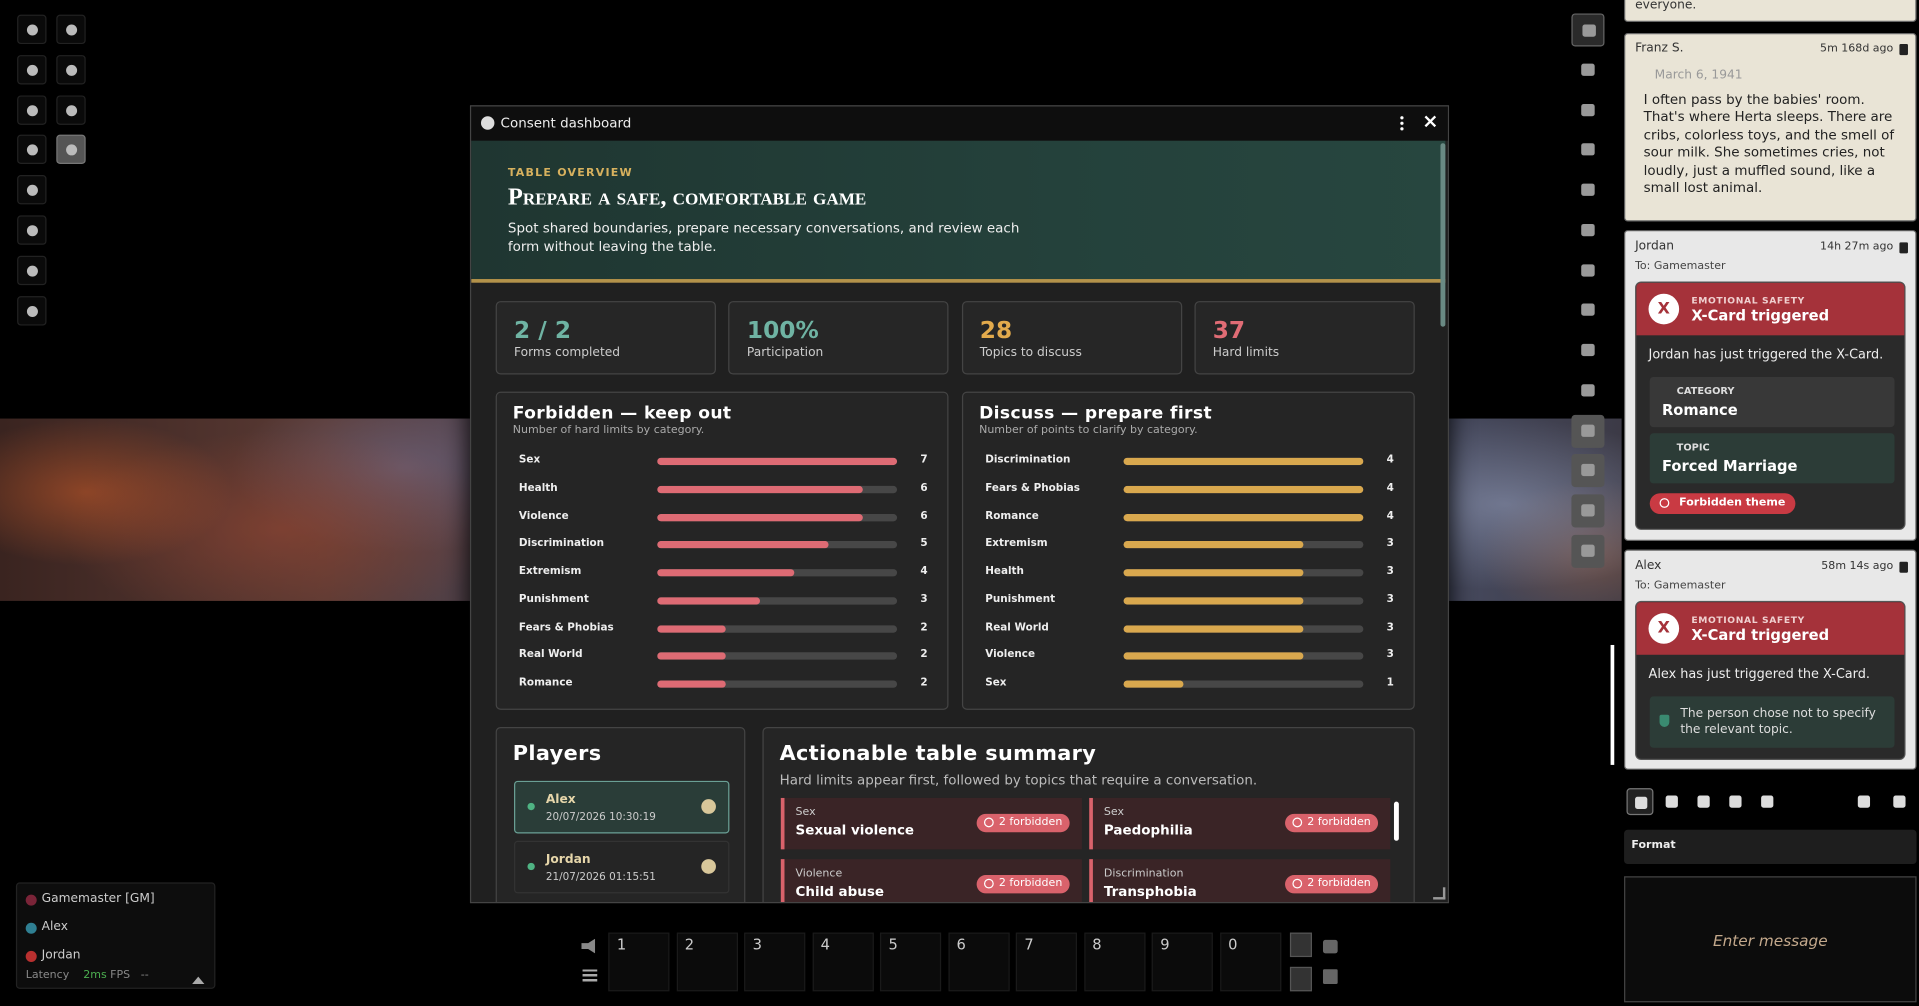  Describe the element at coordinates (545, 683) in the screenshot. I see `bar-label: Romance` at that location.